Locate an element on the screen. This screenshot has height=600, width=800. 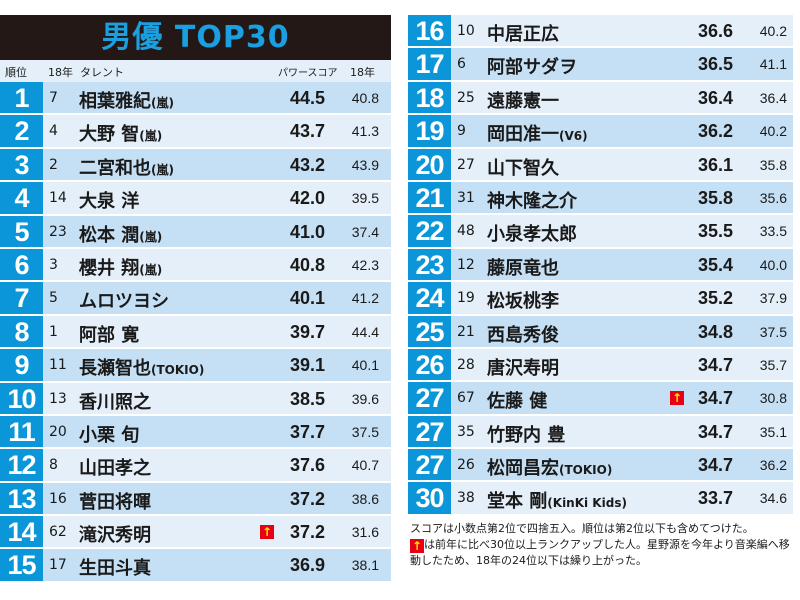
talent-name: 阿部サダヲ is located at coordinates (532, 66).